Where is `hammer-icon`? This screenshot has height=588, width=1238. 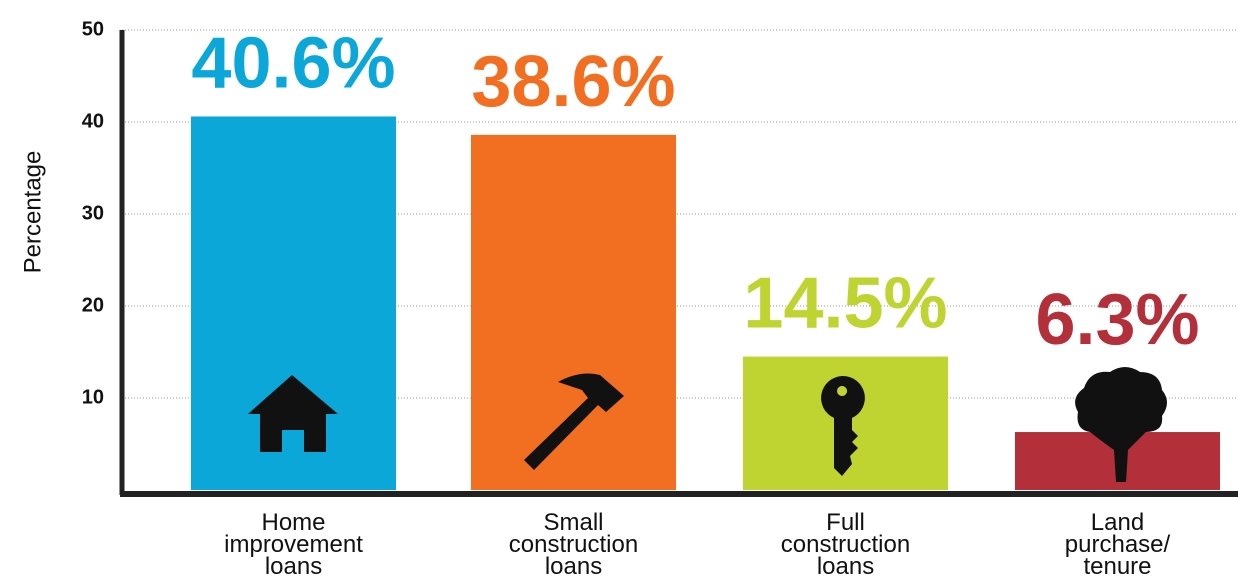
hammer-icon is located at coordinates (574, 421).